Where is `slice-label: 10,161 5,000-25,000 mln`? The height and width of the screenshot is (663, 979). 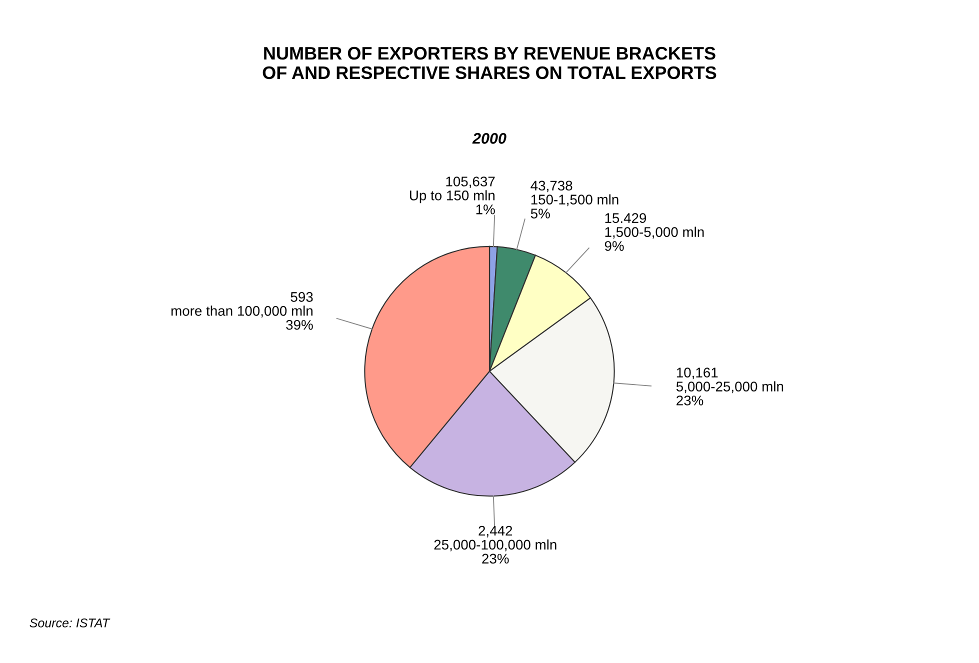 slice-label: 10,161 5,000-25,000 mln is located at coordinates (730, 381).